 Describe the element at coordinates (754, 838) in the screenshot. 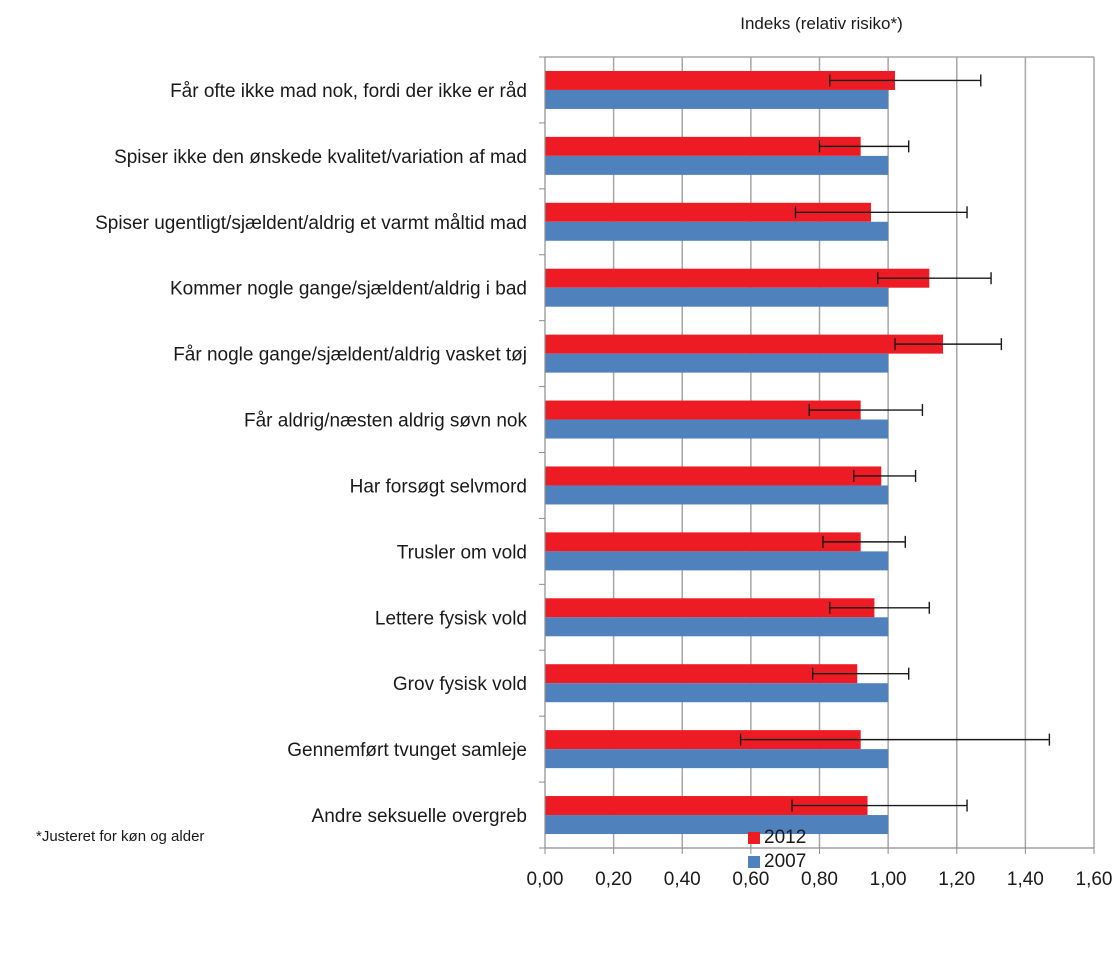

I see `legend-swatch-2012` at that location.